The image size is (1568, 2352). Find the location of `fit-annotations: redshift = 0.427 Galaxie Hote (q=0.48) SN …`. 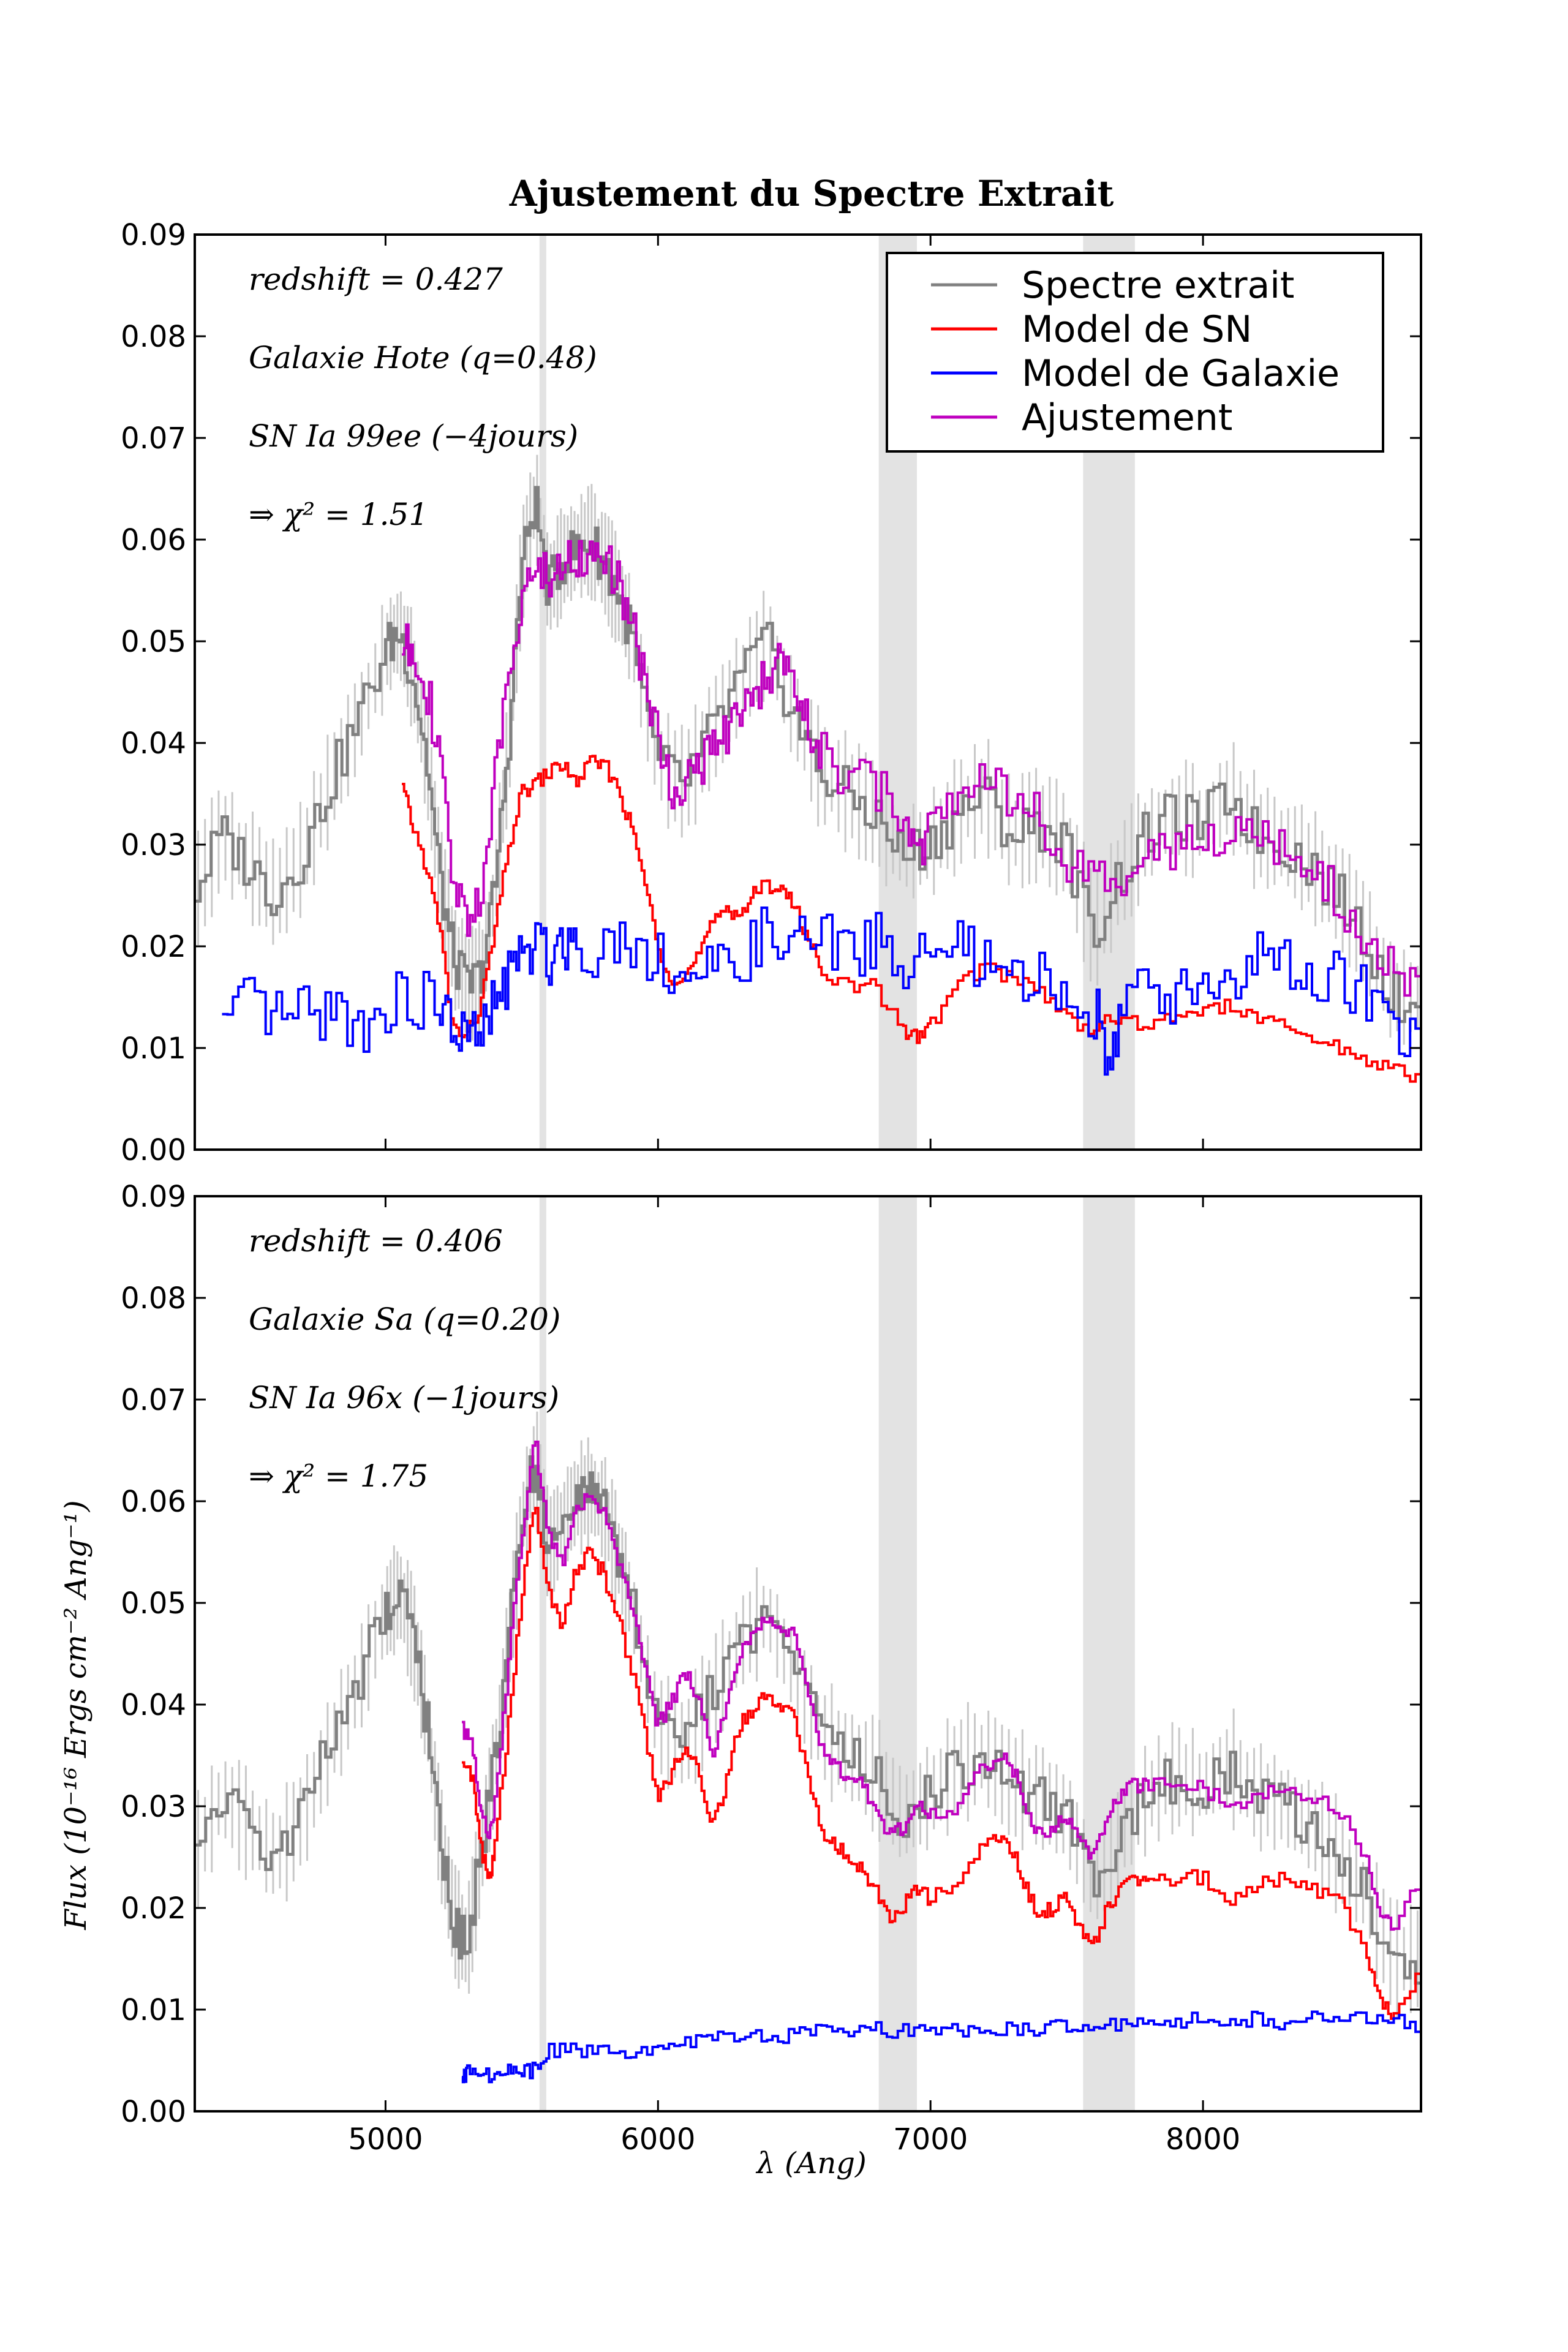

fit-annotations: redshift = 0.427 Galaxie Hote (q=0.48) SN … is located at coordinates (423, 397).